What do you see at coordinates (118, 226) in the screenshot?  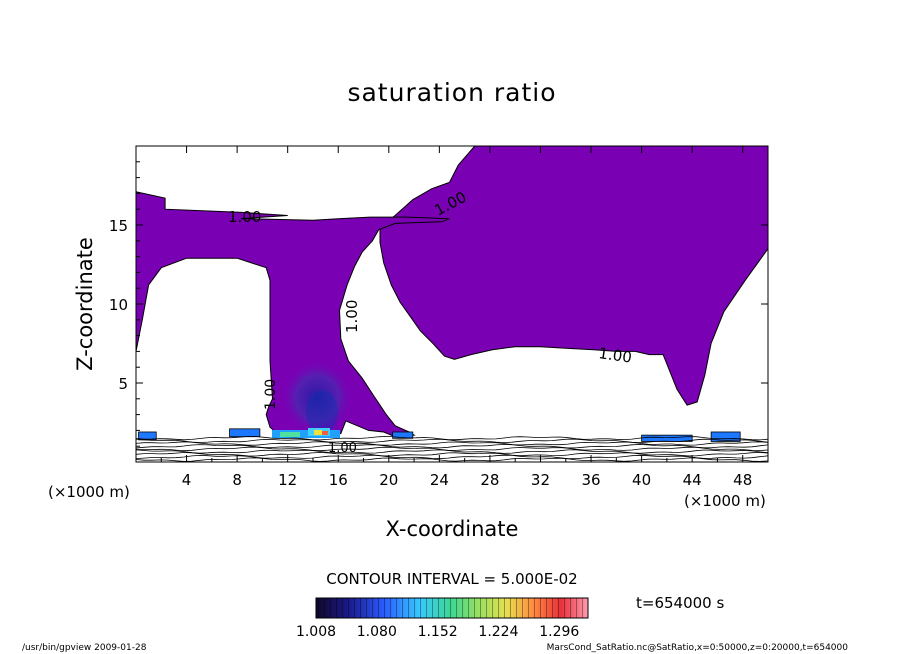 I see `y-tick-label: 15` at bounding box center [118, 226].